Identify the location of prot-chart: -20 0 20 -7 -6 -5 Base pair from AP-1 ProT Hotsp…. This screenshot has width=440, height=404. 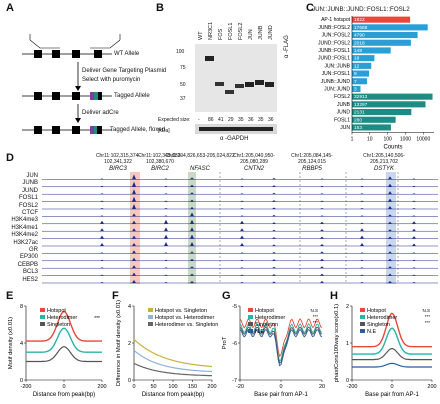
(273, 351).